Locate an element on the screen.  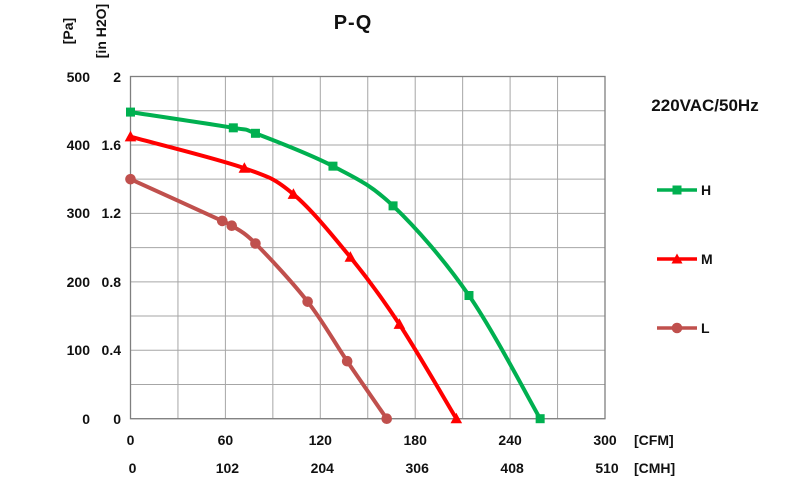
x-tick-cmh: 204 is located at coordinates (322, 468).